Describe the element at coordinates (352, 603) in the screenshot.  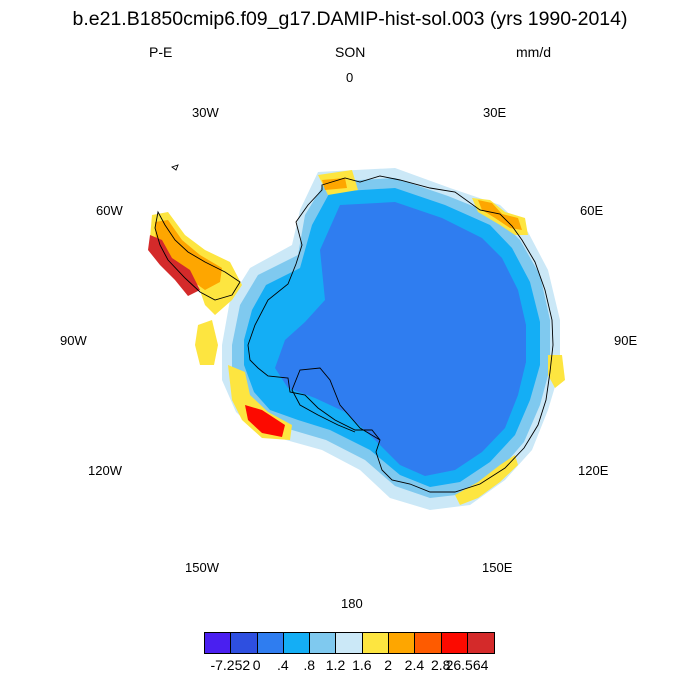
I see `lon-label-180: 180` at that location.